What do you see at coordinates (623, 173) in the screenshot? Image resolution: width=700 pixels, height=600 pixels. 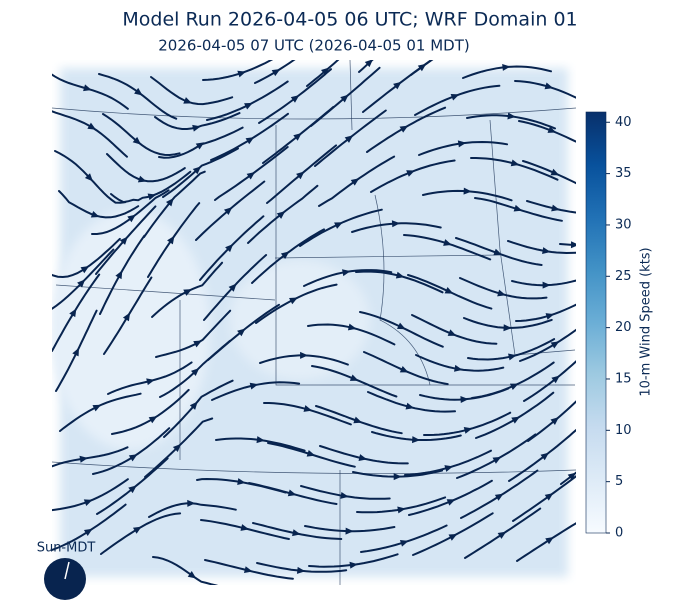 I see `colorbar-tick-label: 35` at bounding box center [623, 173].